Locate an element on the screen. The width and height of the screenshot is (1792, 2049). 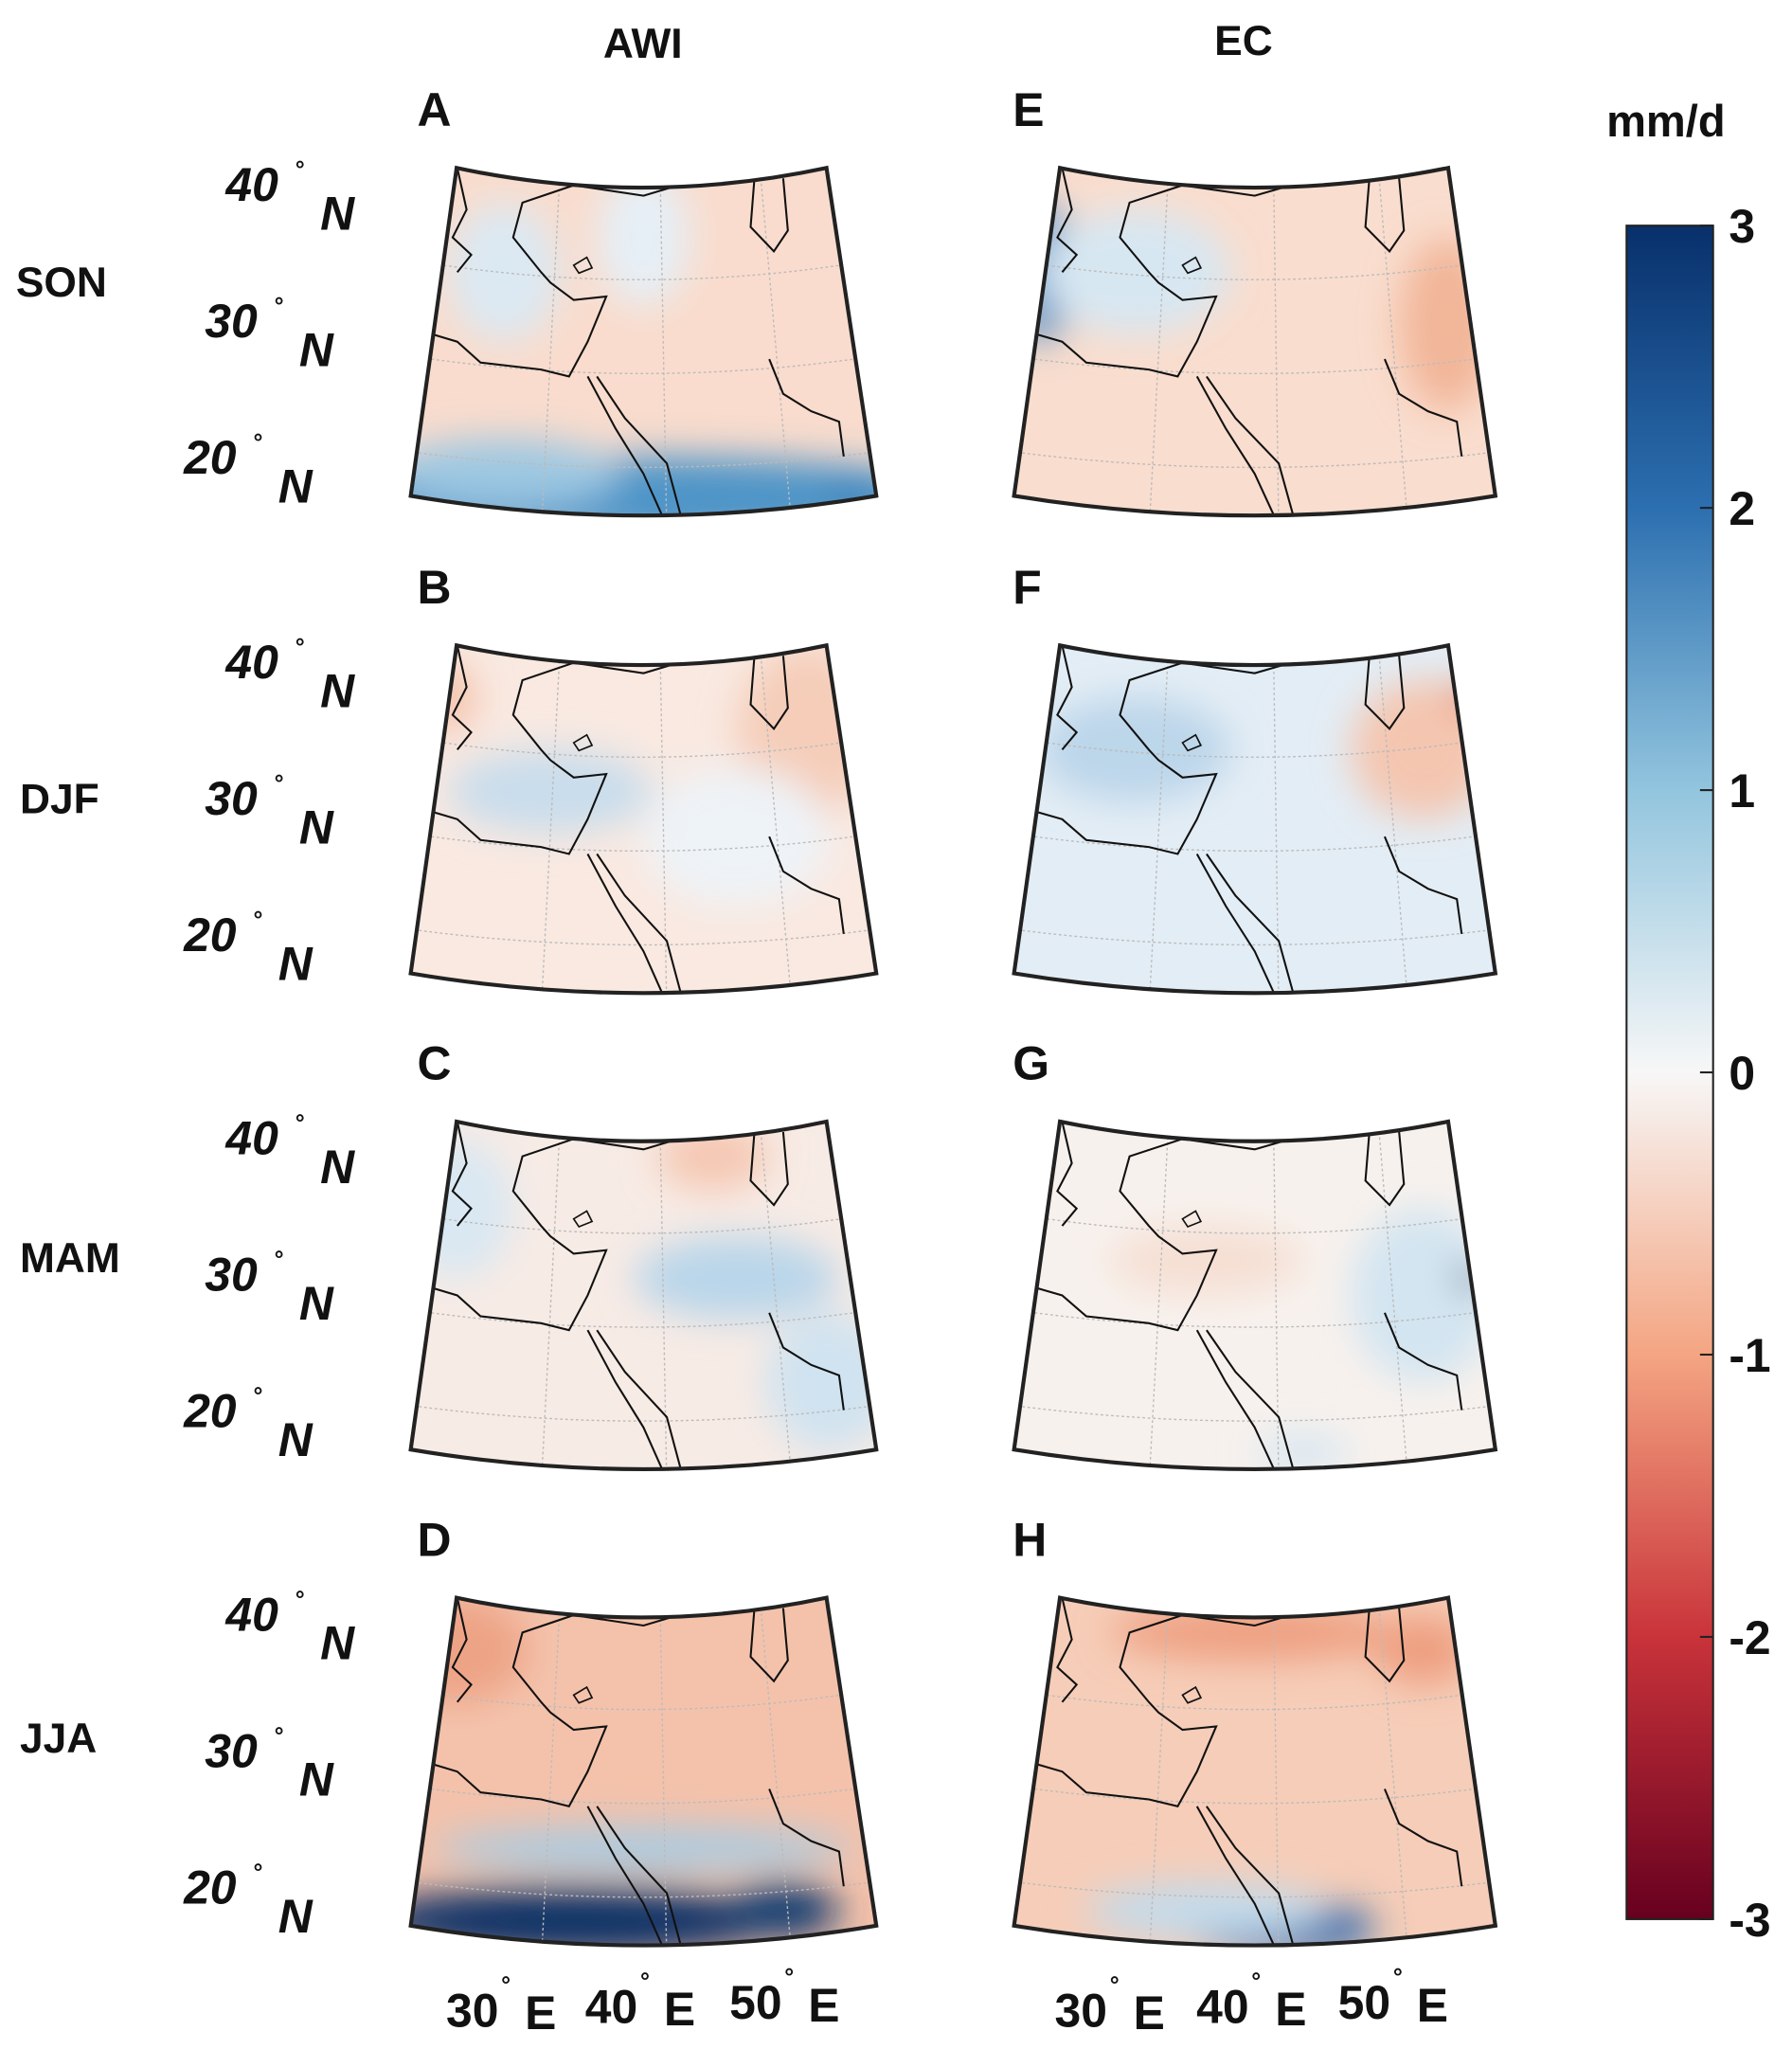
map-panel-g: G is located at coordinates (1255, 1254).